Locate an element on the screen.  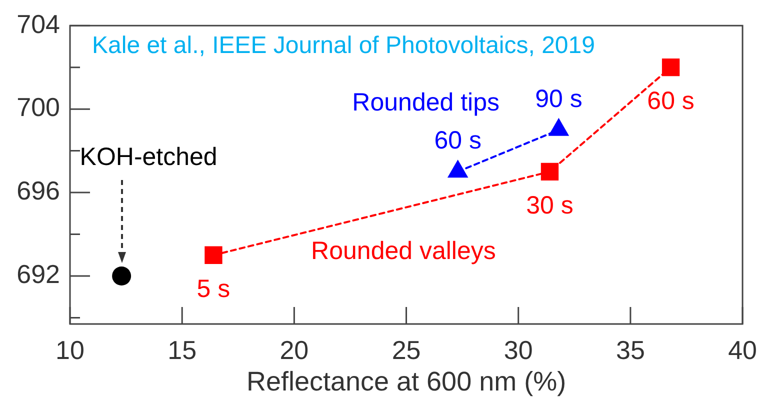
text: KOH-etched is located at coordinates (149, 156).